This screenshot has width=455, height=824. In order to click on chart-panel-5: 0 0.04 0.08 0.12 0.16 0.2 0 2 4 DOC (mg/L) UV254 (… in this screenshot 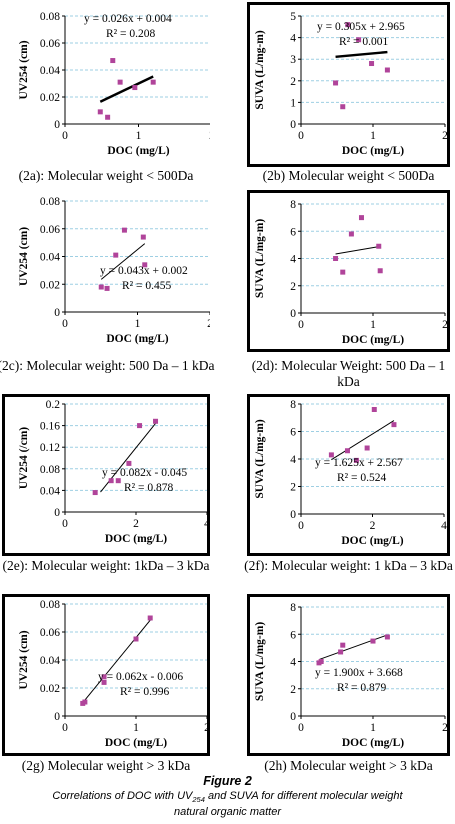, I will do `click(106, 492)`.